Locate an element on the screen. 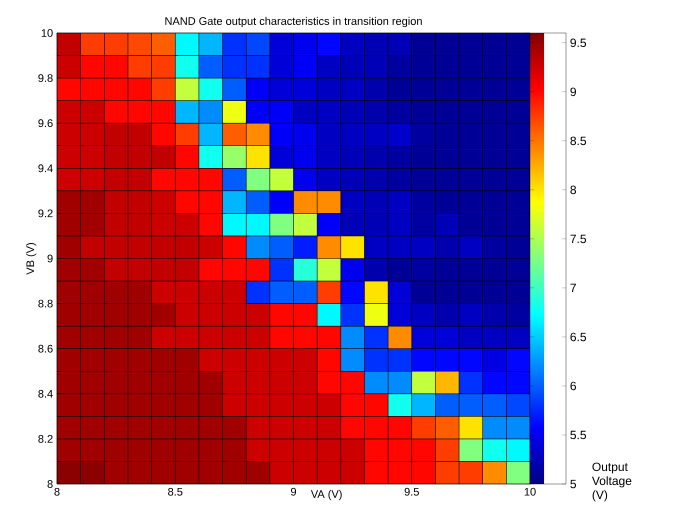  y-tick-label: 8.4 is located at coordinates (45, 394).